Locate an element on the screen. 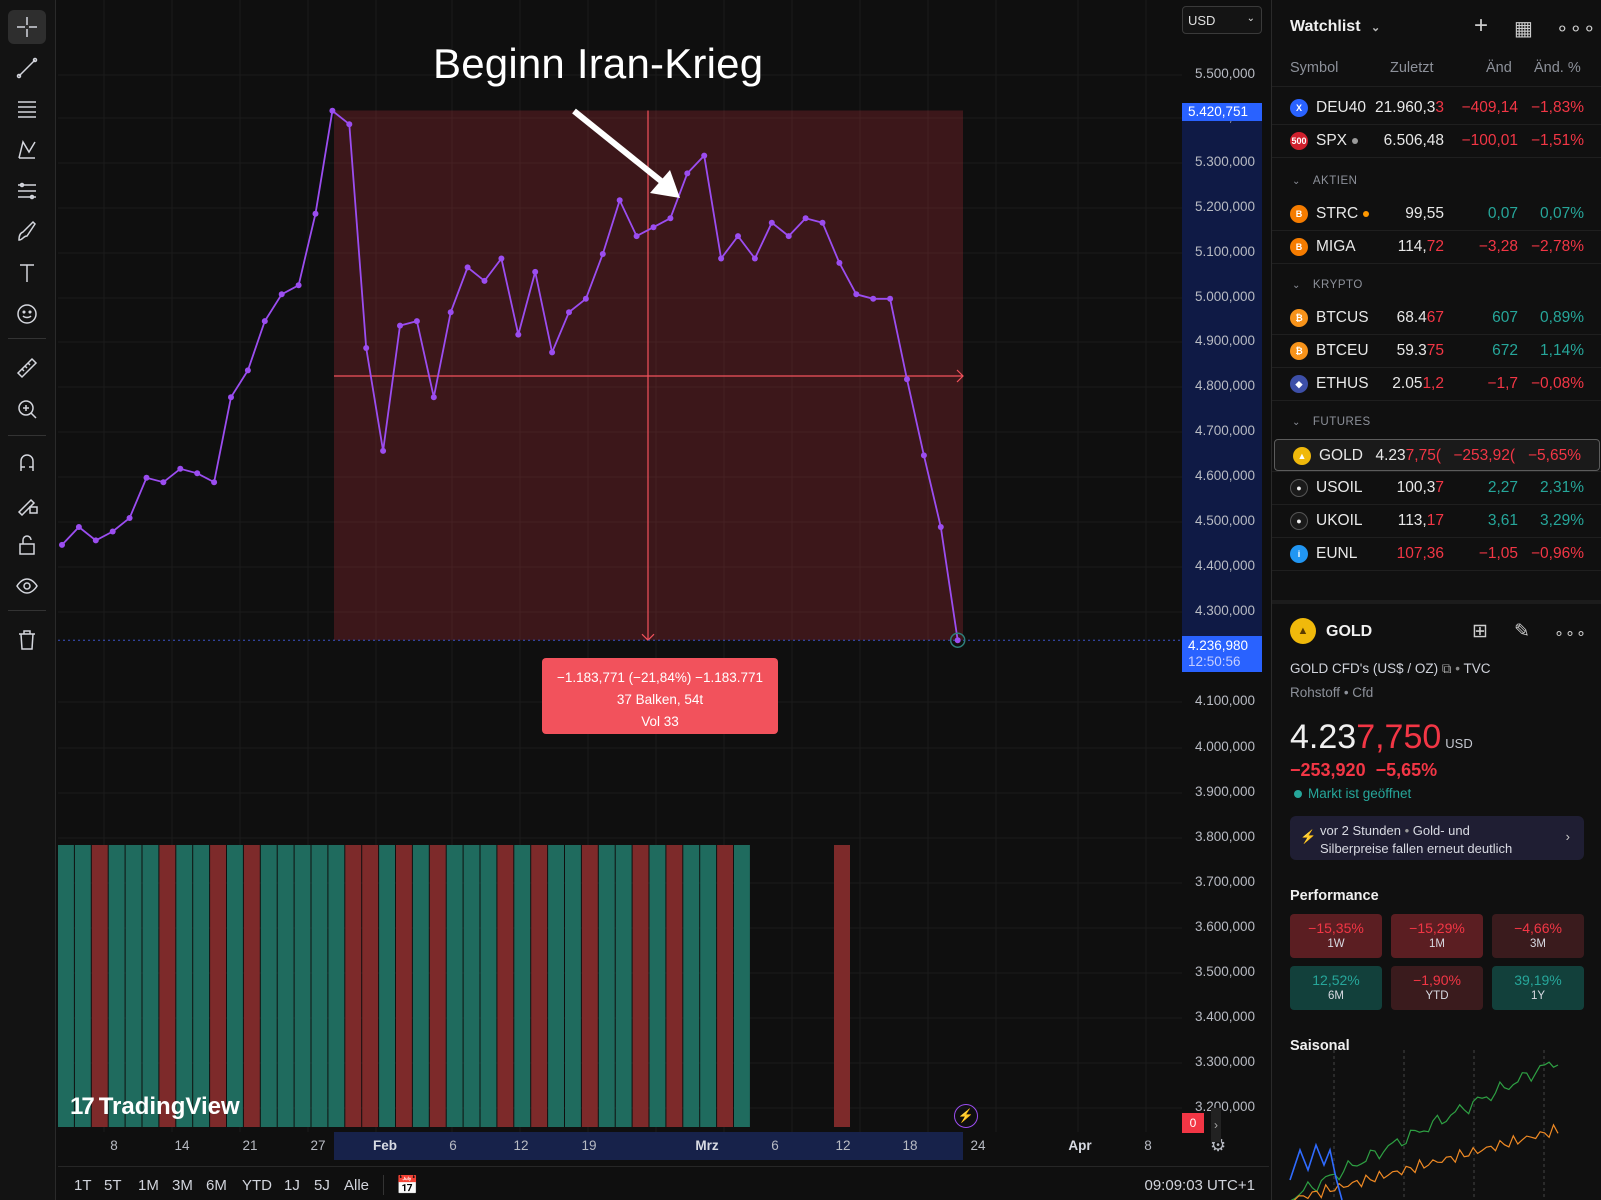 Image resolution: width=1601 pixels, height=1200 pixels. detail-symbol: GOLD is located at coordinates (1349, 631).